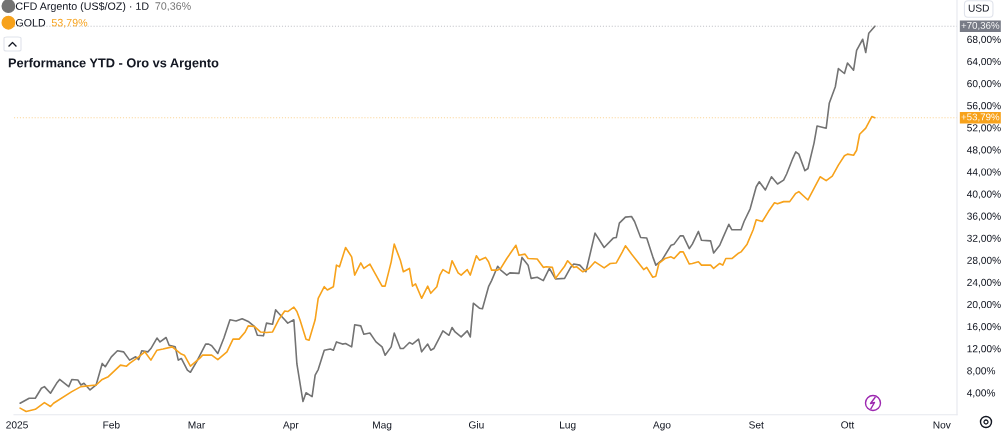 Image resolution: width=1004 pixels, height=431 pixels. I want to click on x-tick-label: Mag, so click(382, 426).